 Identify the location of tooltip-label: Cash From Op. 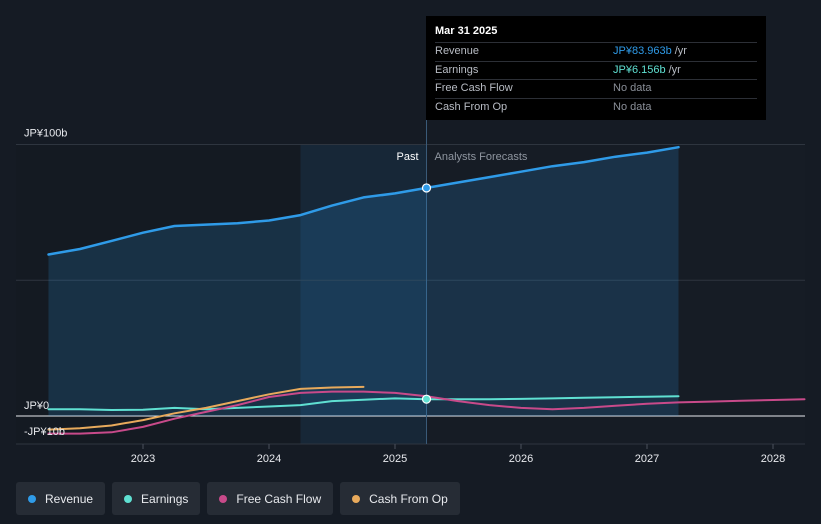
(471, 106).